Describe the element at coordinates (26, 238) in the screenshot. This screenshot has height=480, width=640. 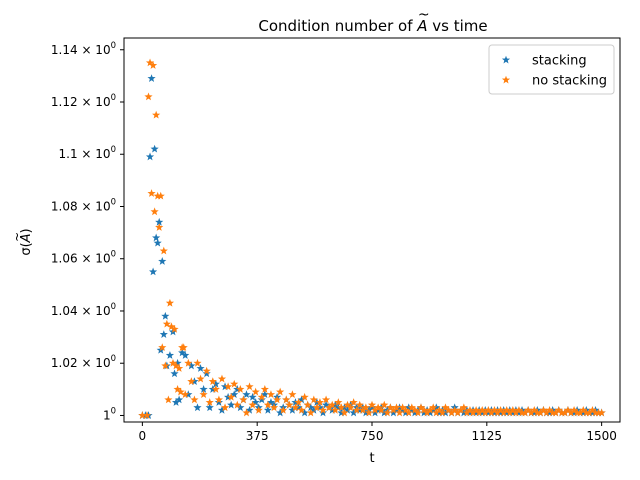
I see `y-axis-label-symbol: A` at that location.